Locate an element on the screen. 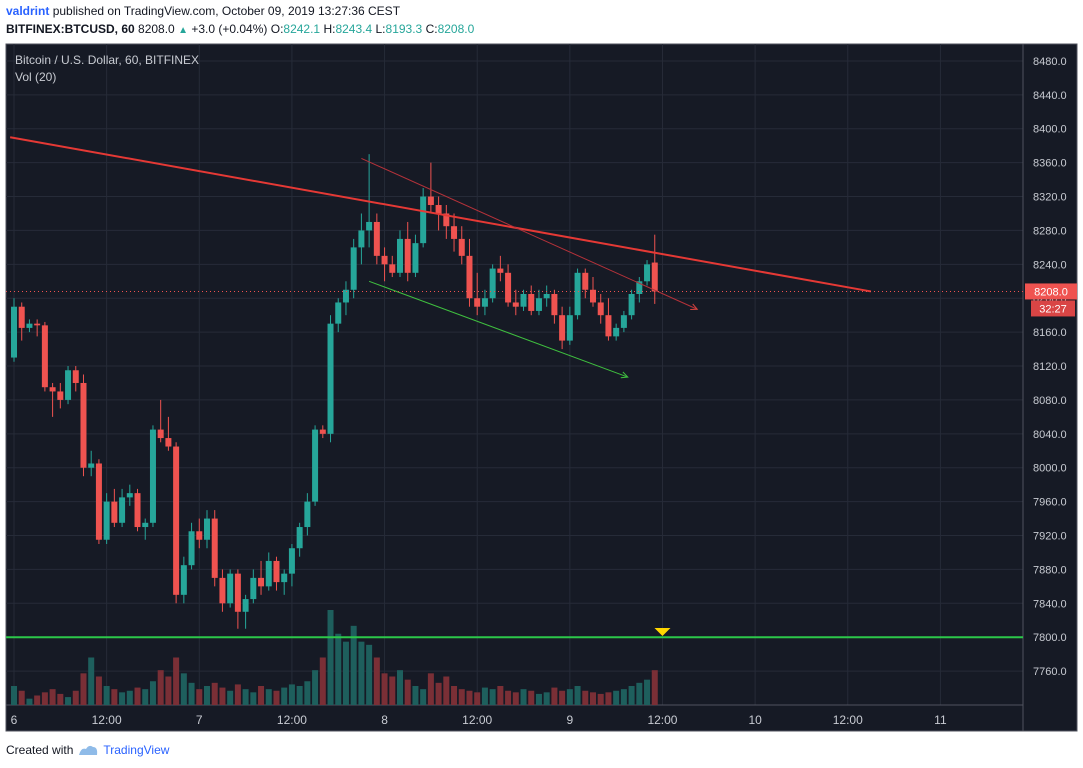  author-name: valdrint is located at coordinates (28, 11).